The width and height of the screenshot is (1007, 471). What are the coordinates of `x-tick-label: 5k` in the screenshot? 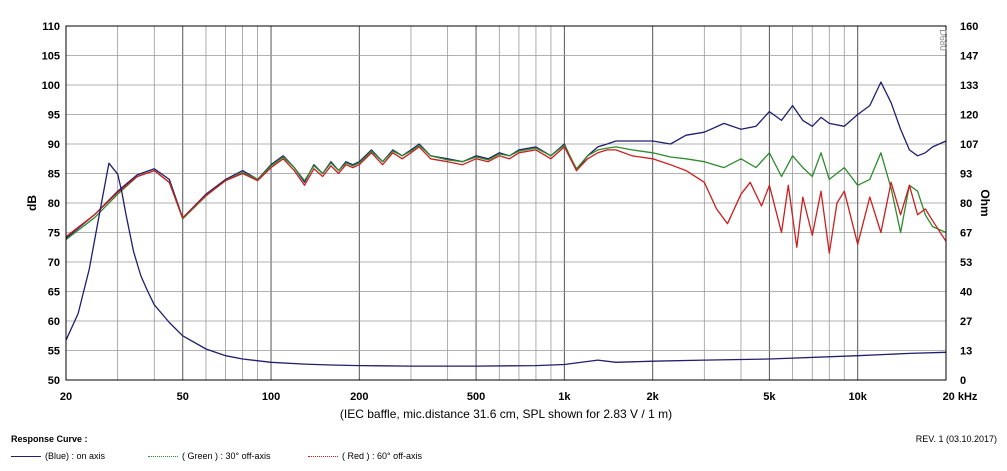 It's located at (769, 397).